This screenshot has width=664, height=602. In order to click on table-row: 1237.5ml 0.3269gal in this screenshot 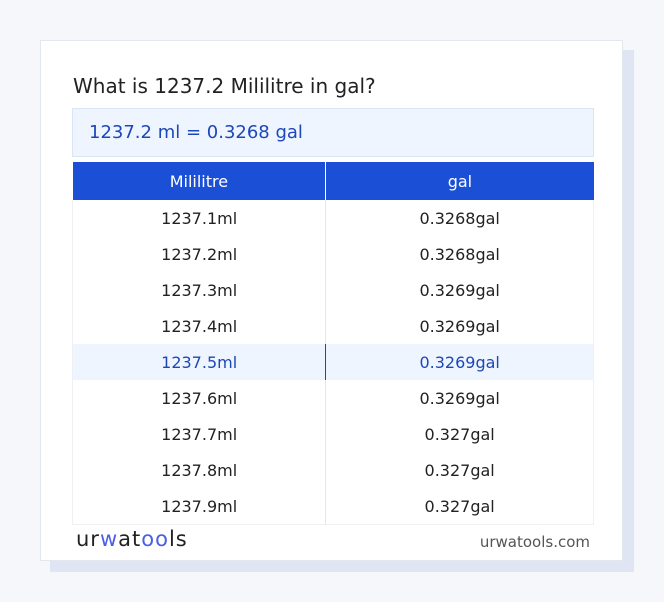, I will do `click(333, 362)`.